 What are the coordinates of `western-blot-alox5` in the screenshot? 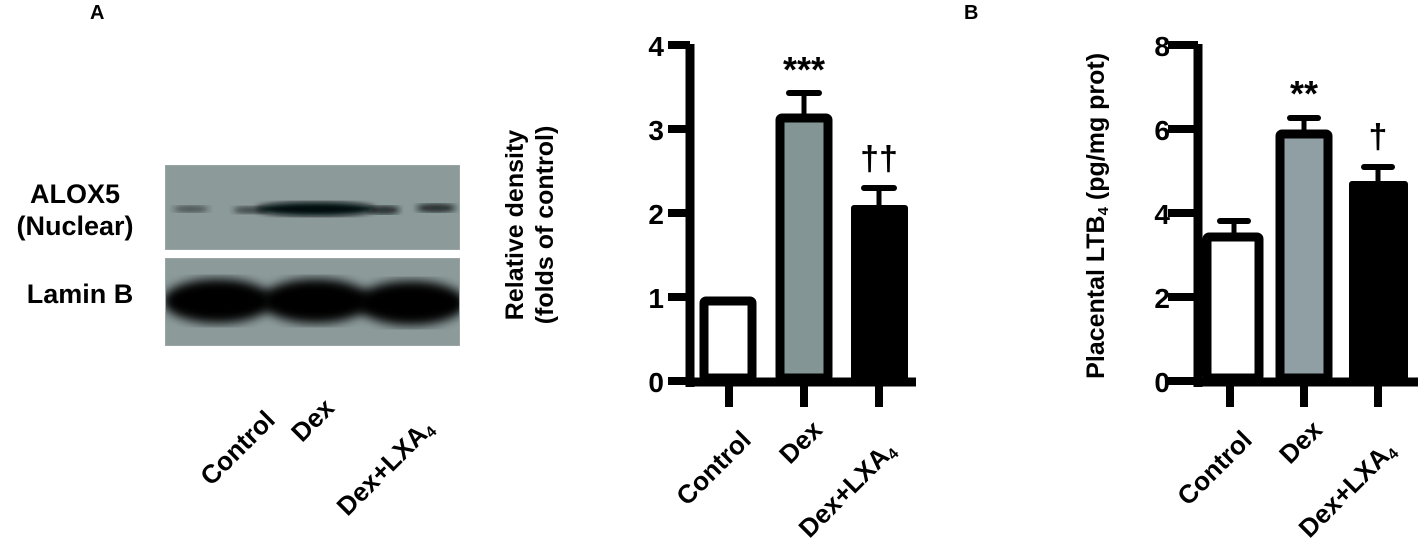 It's located at (312, 207).